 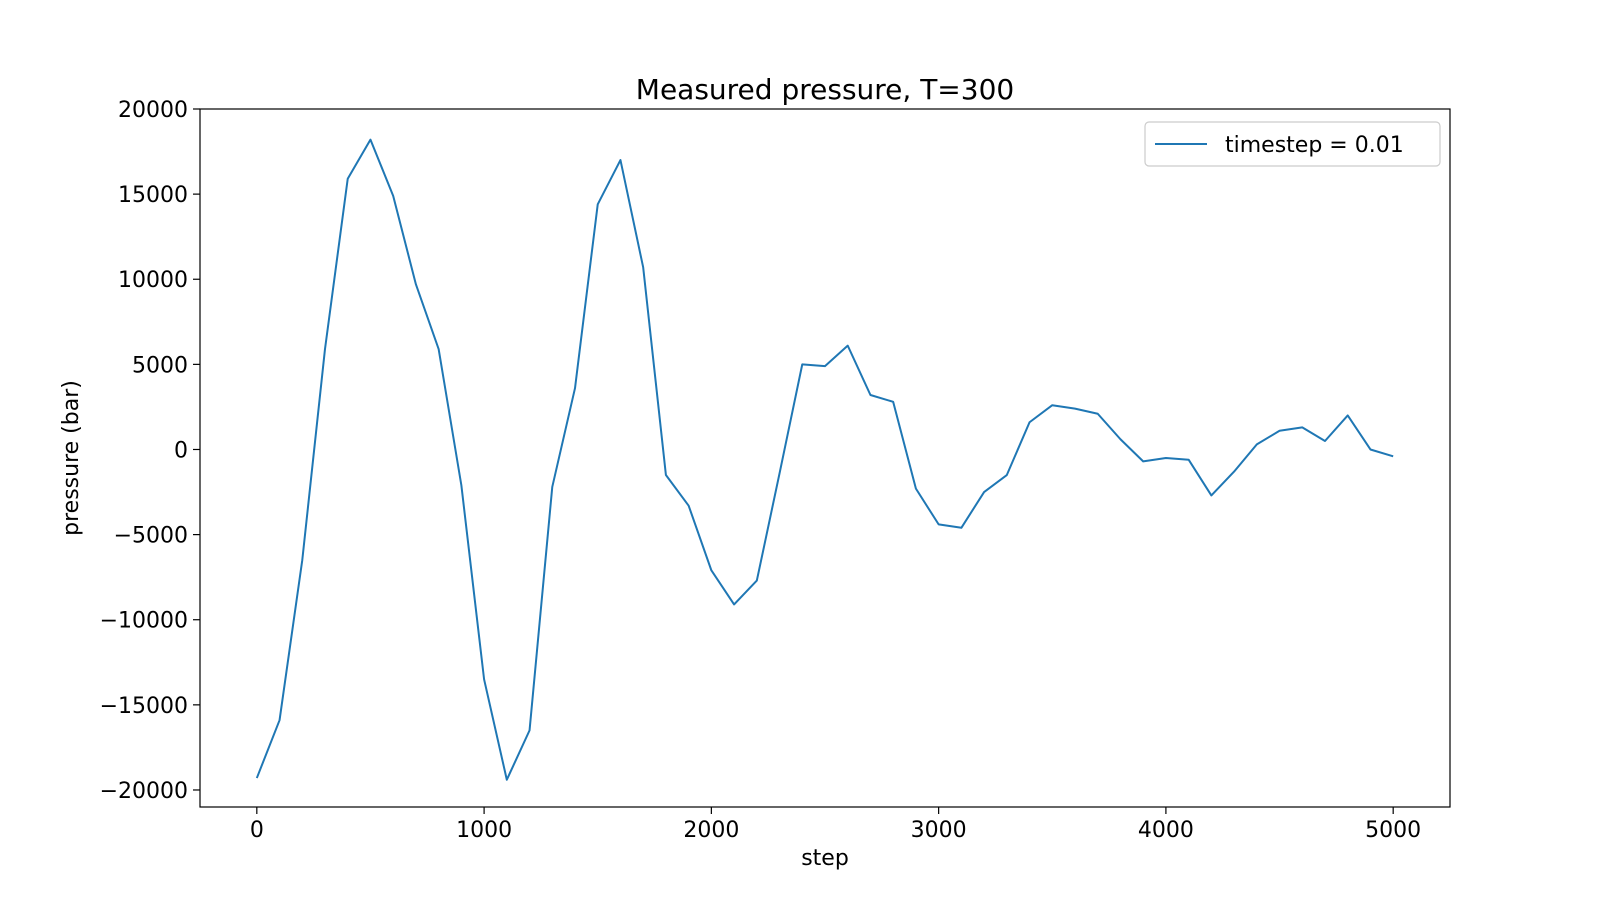 I want to click on legend: timestep = 0.01, so click(x=1292, y=144).